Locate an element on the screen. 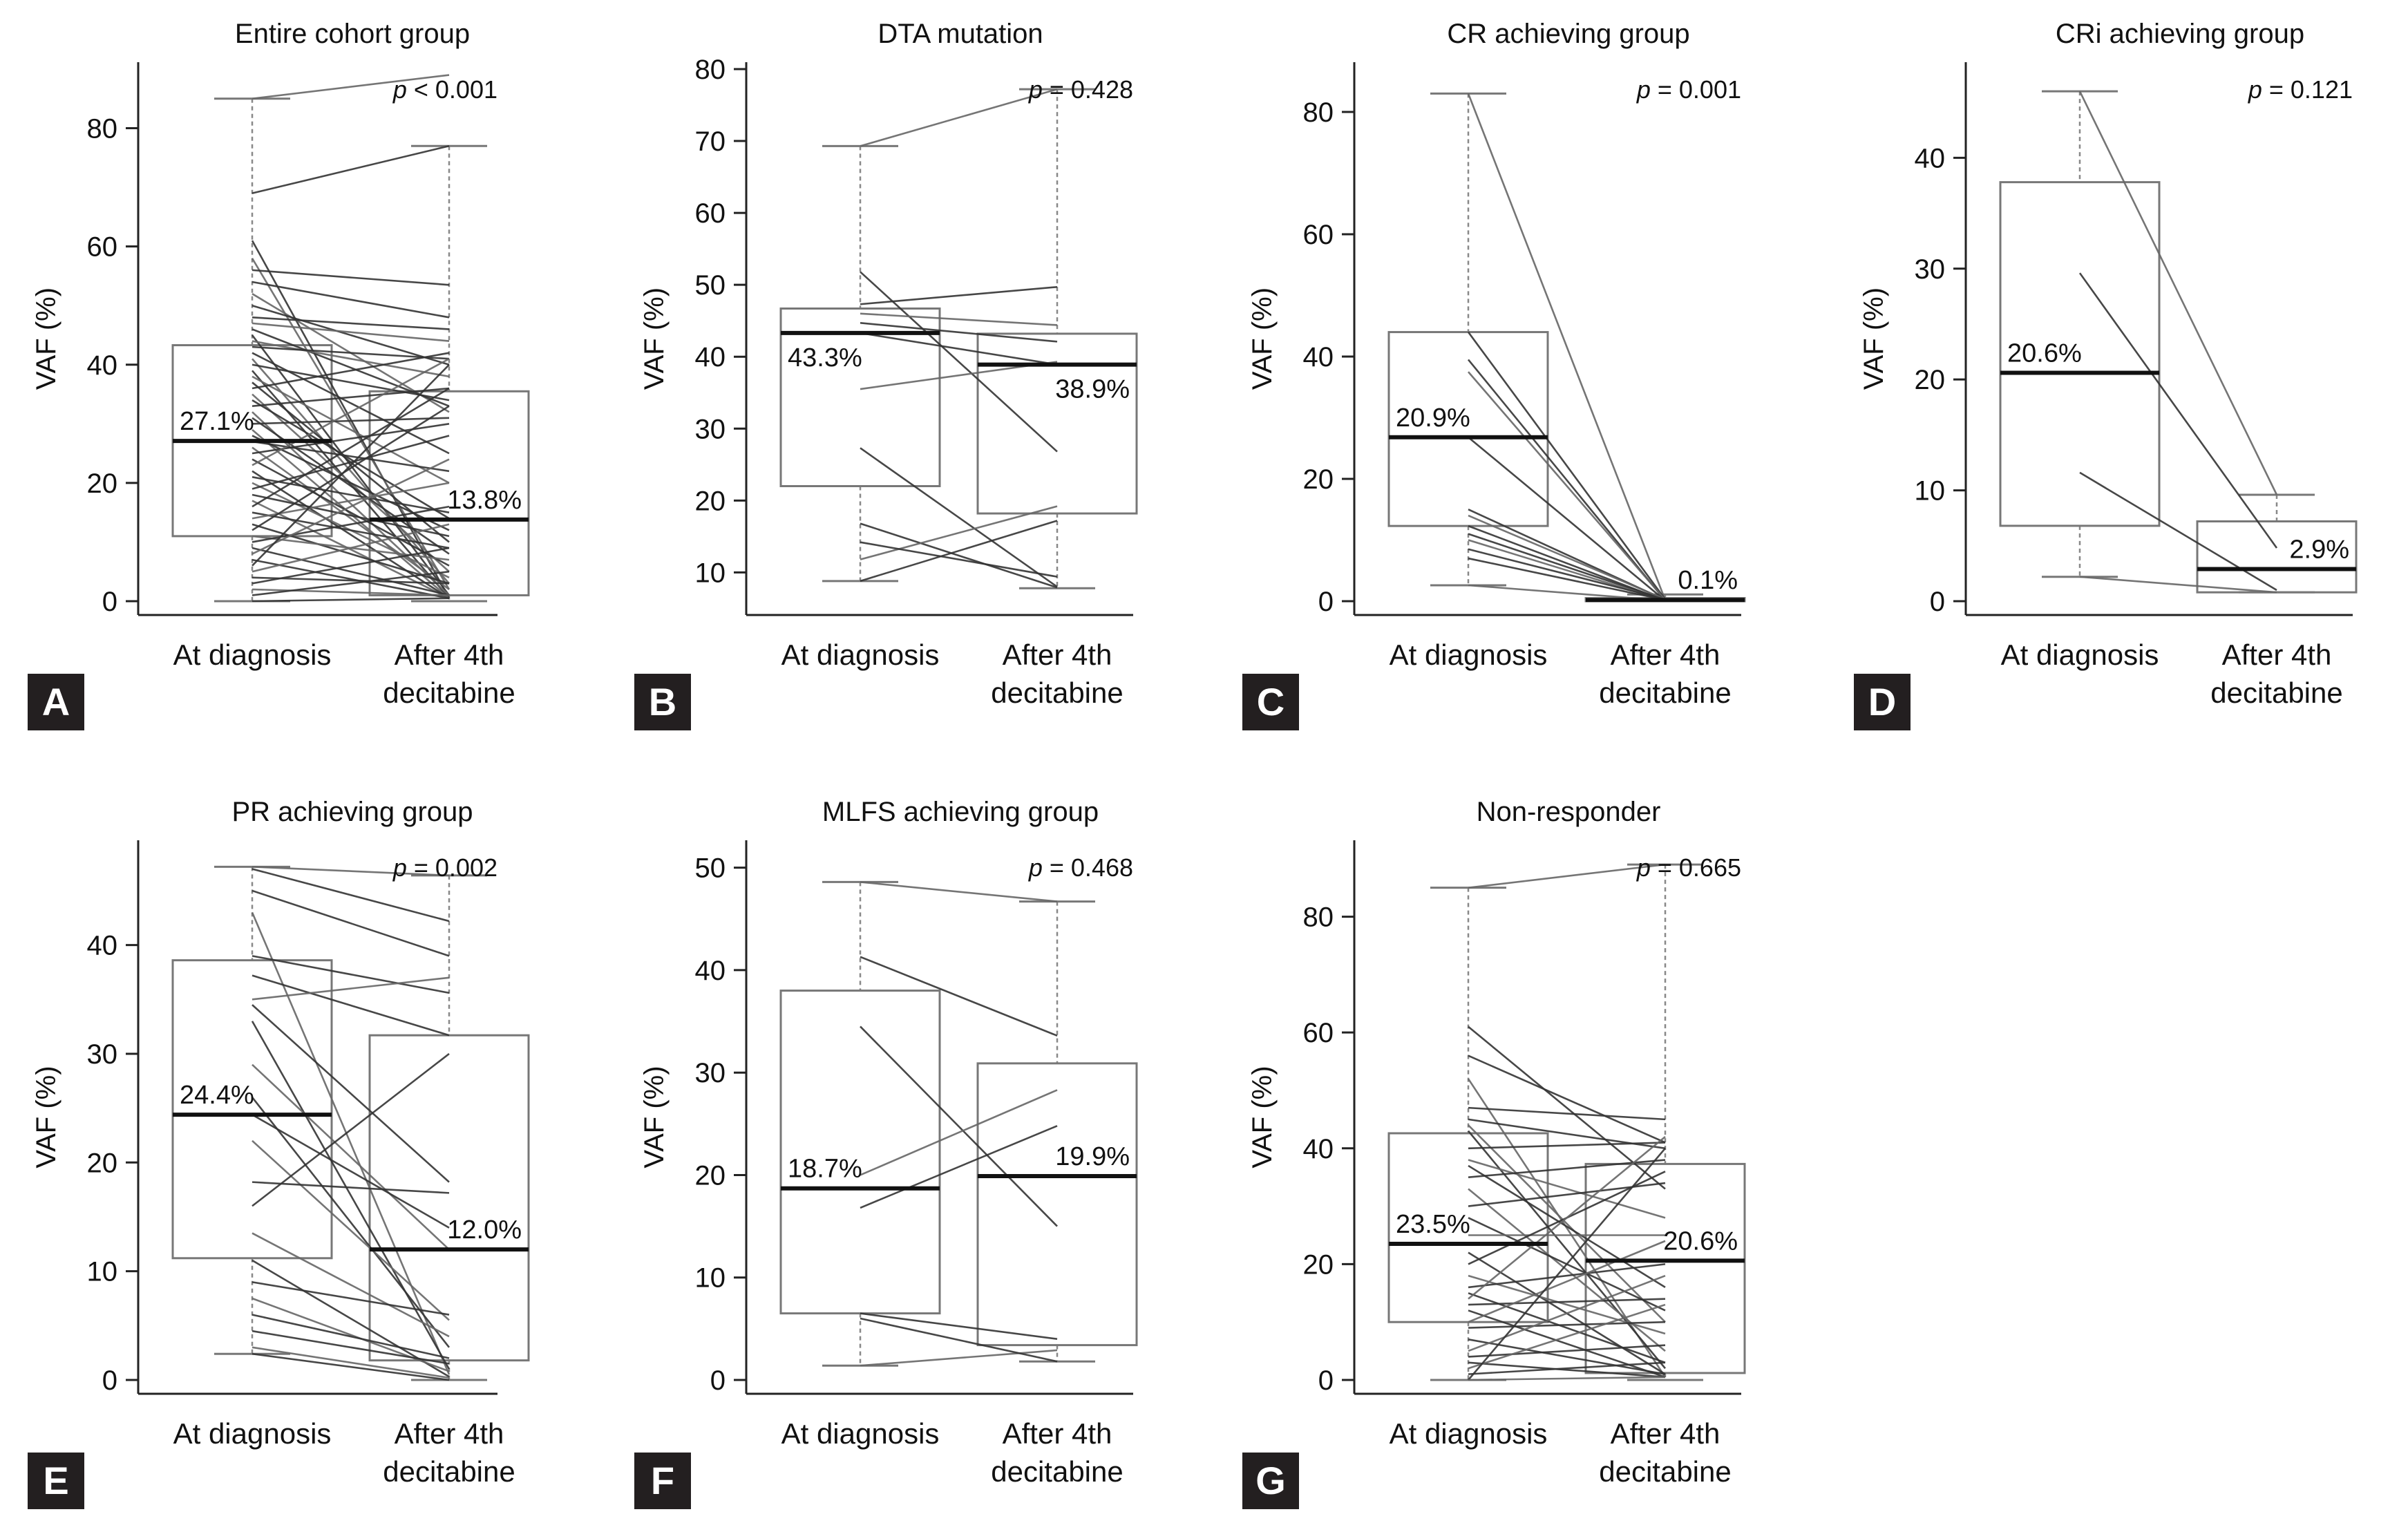  p-value: p = 0.428 is located at coordinates (1080, 89).